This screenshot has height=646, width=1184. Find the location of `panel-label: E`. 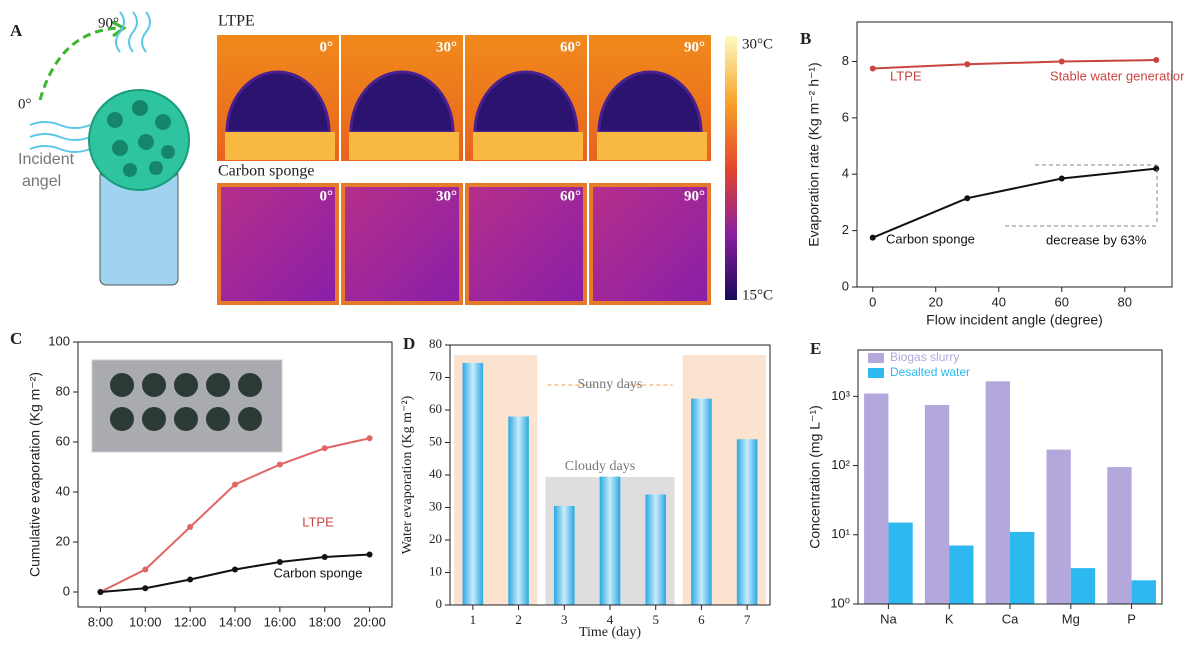

panel-label: E is located at coordinates (815, 348).